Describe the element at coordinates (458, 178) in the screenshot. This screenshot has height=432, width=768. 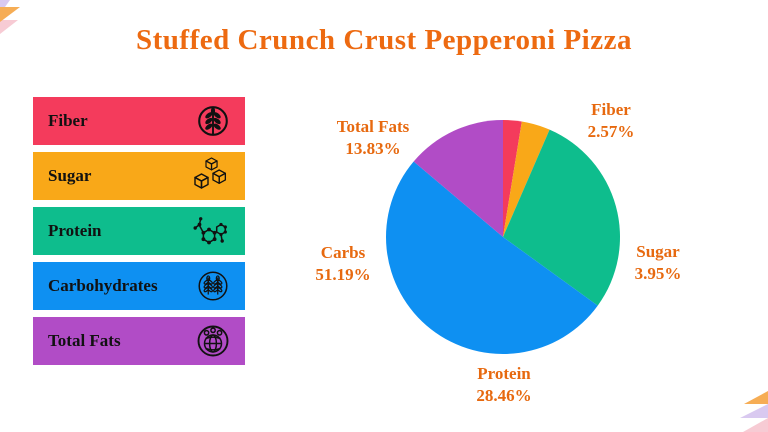
I see `pie-slice-total-fats` at that location.